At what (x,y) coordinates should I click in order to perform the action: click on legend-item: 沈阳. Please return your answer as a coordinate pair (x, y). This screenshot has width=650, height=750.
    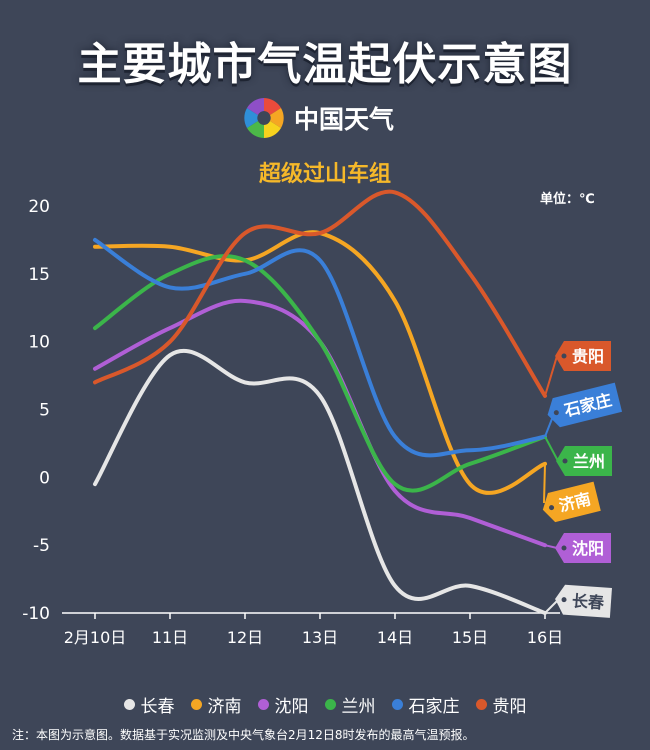
    Looking at the image, I should click on (283, 704).